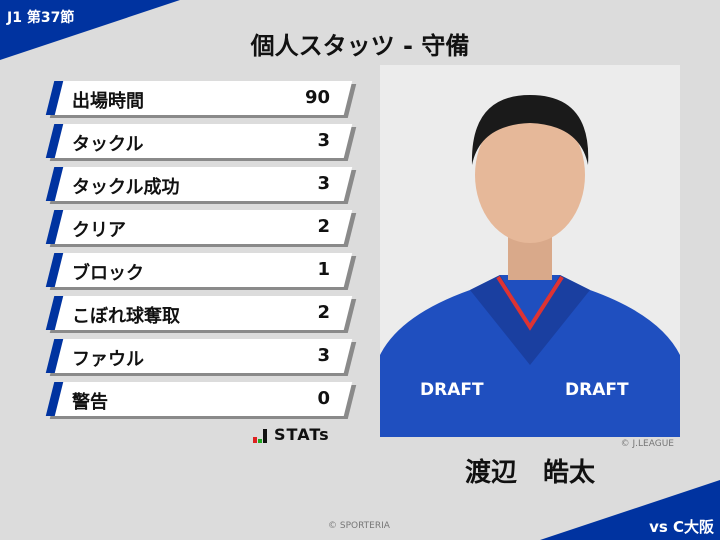  Describe the element at coordinates (317, 97) in the screenshot. I see `stat-value: 90` at that location.